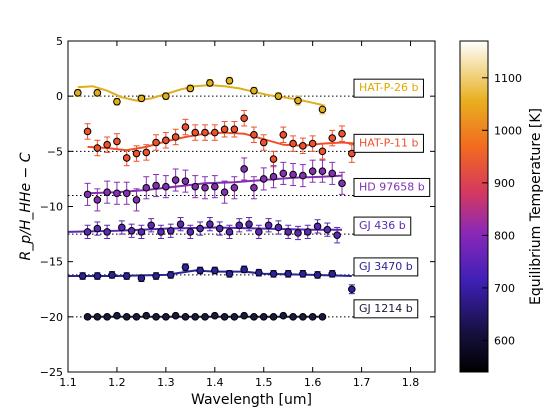  Describe the element at coordinates (59, 41) in the screenshot. I see `y-tick-label: 5` at that location.